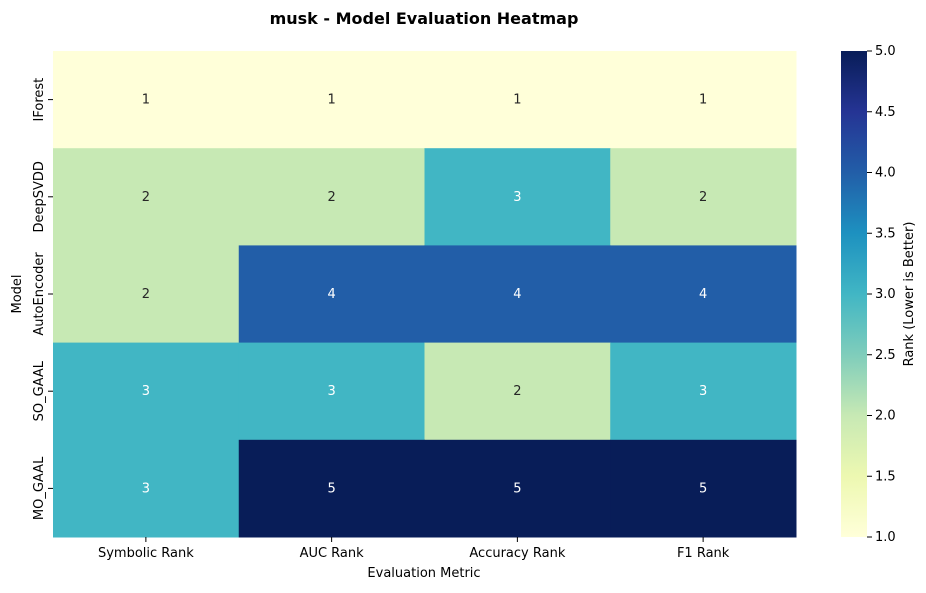  Describe the element at coordinates (703, 553) in the screenshot. I see `x-tick-label: F1 Rank` at that location.